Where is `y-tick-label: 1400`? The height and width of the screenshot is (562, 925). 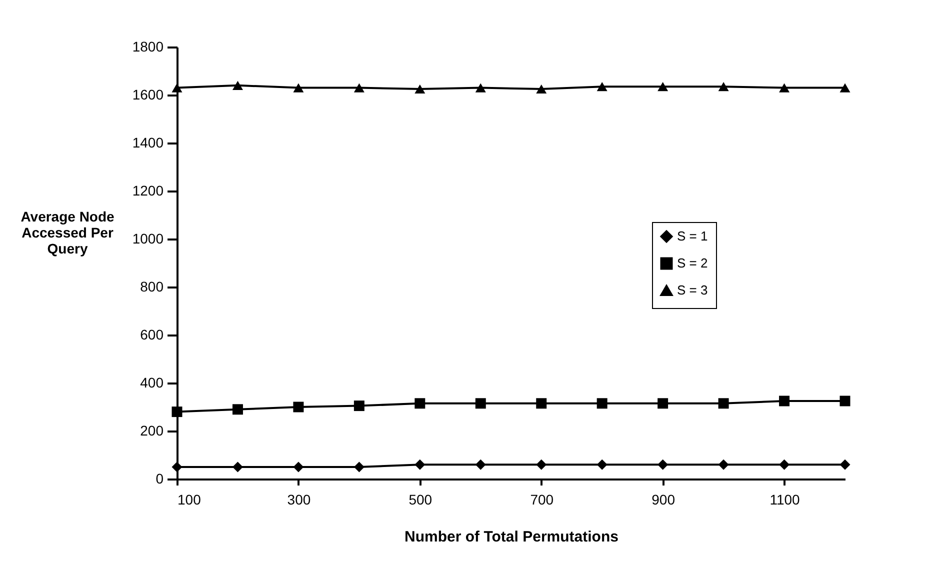
y-tick-label: 1400 is located at coordinates (148, 142).